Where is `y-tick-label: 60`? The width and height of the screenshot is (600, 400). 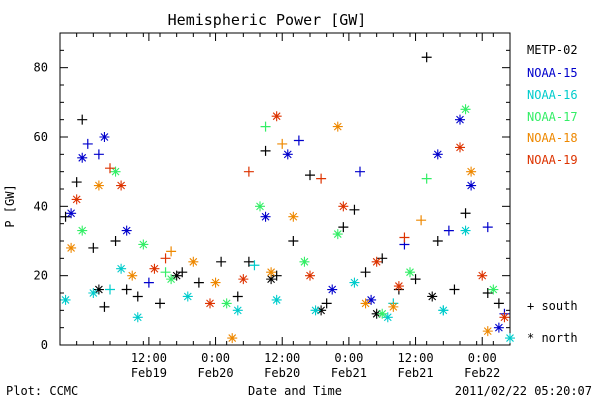
y-tick-label: 60 is located at coordinates (41, 137).